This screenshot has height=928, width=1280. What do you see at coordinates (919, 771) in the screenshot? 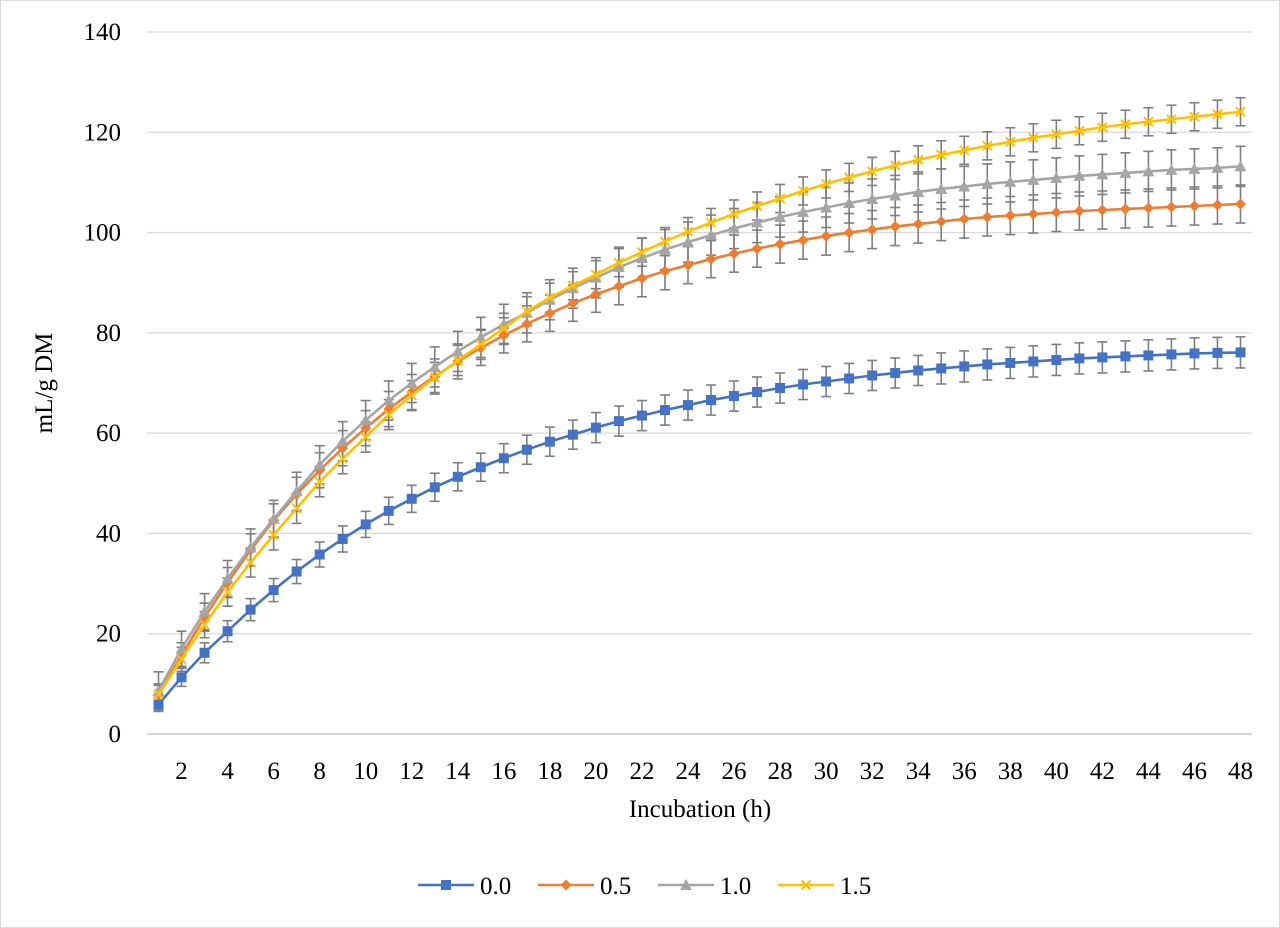
I see `x-tick-label: 34` at bounding box center [919, 771].